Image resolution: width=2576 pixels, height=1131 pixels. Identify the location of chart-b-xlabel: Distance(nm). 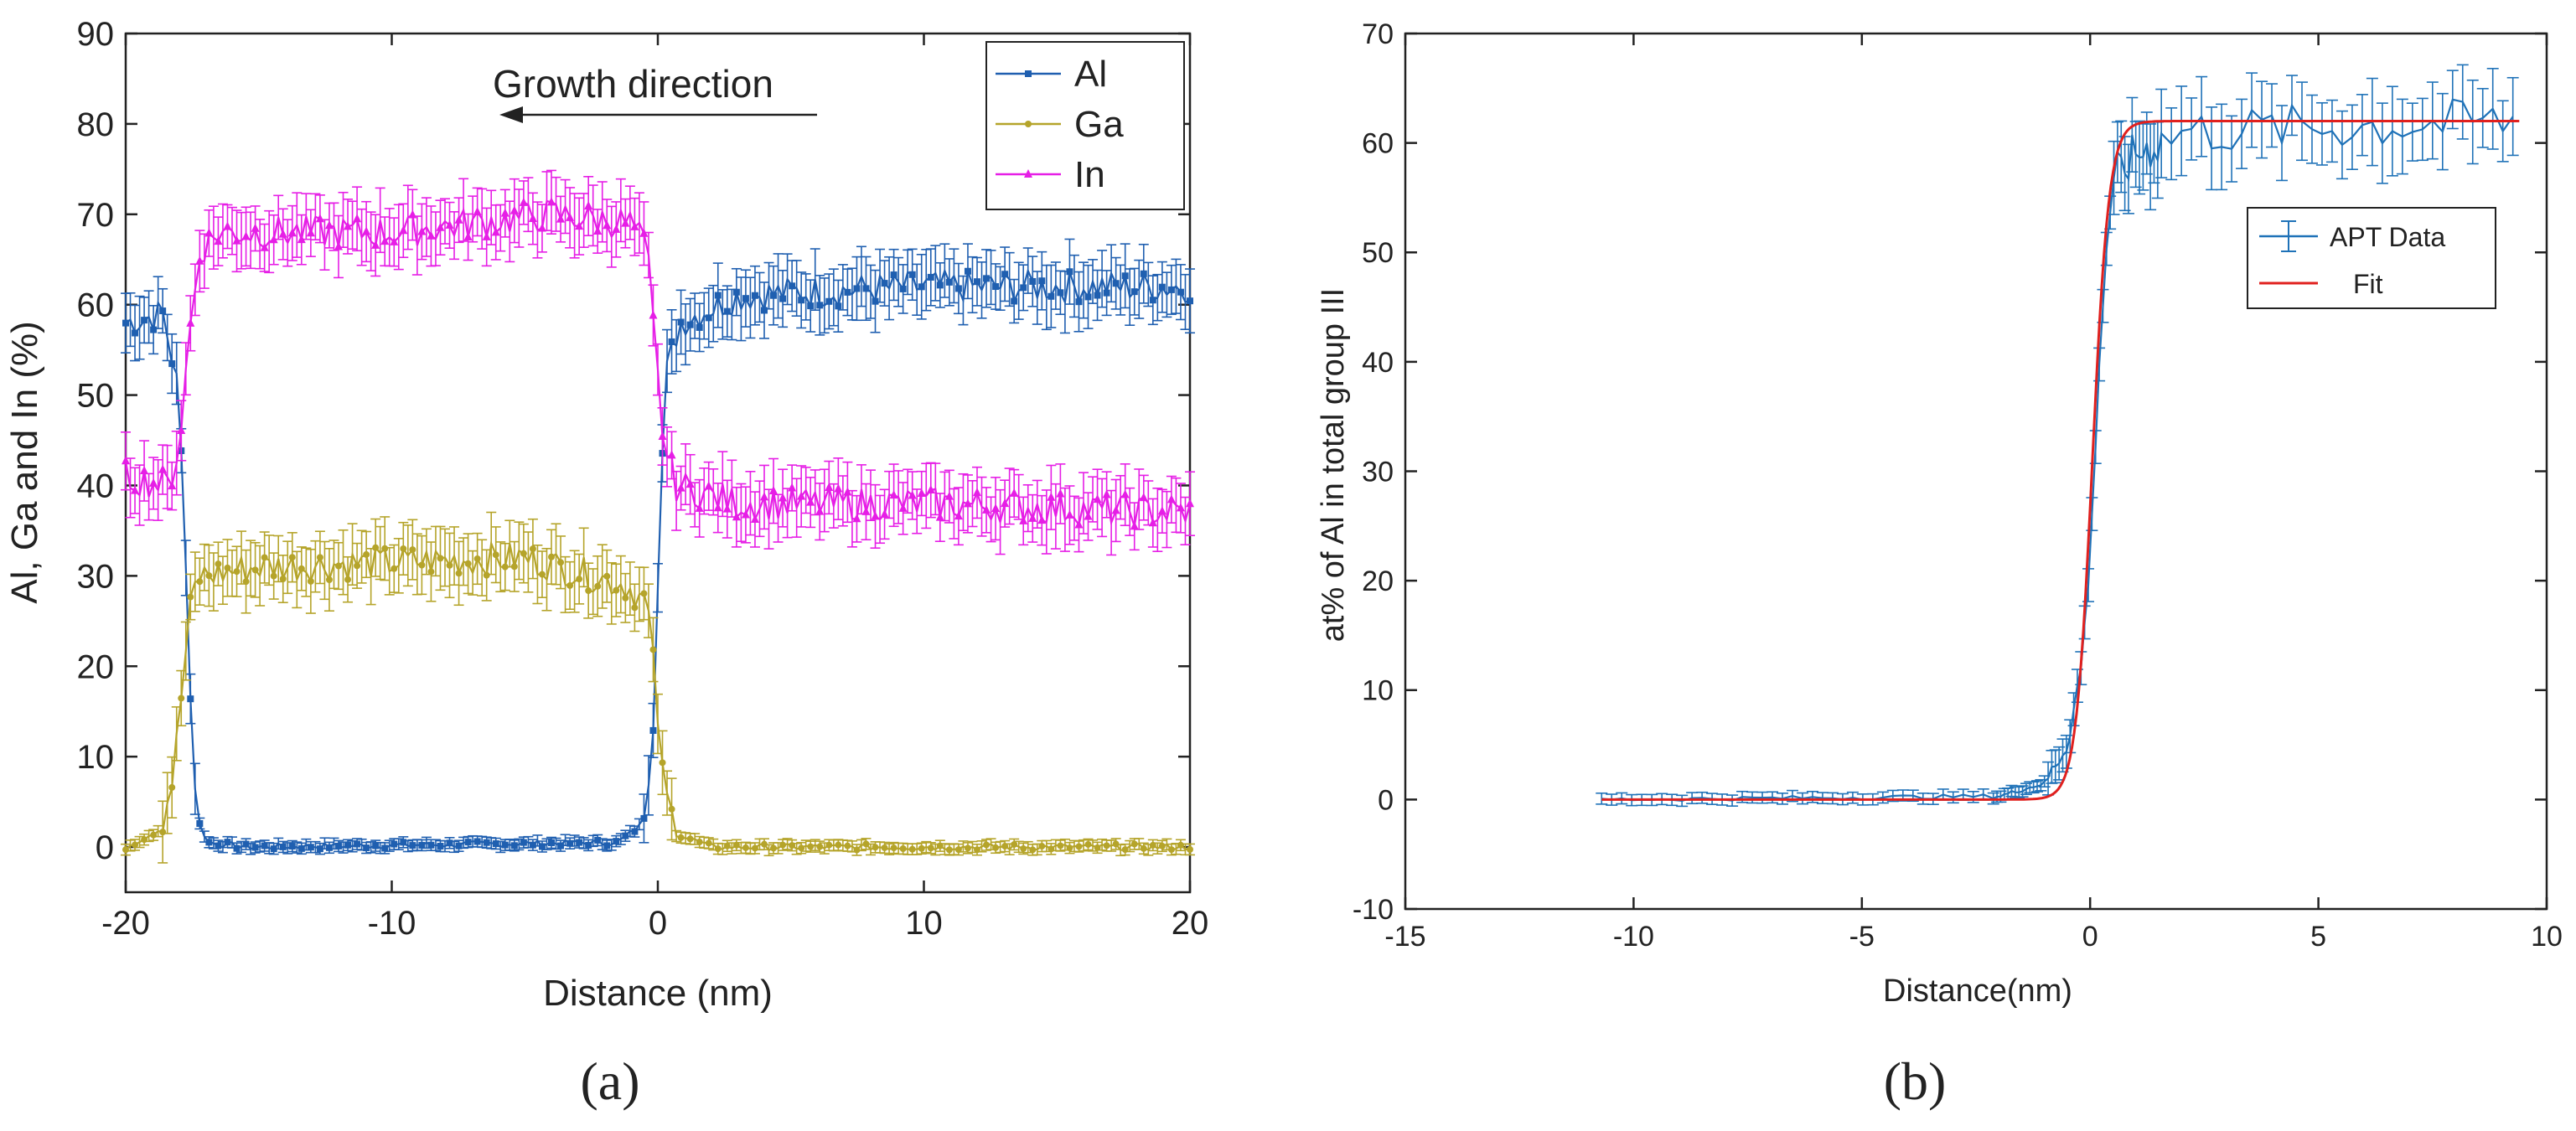
(1977, 991).